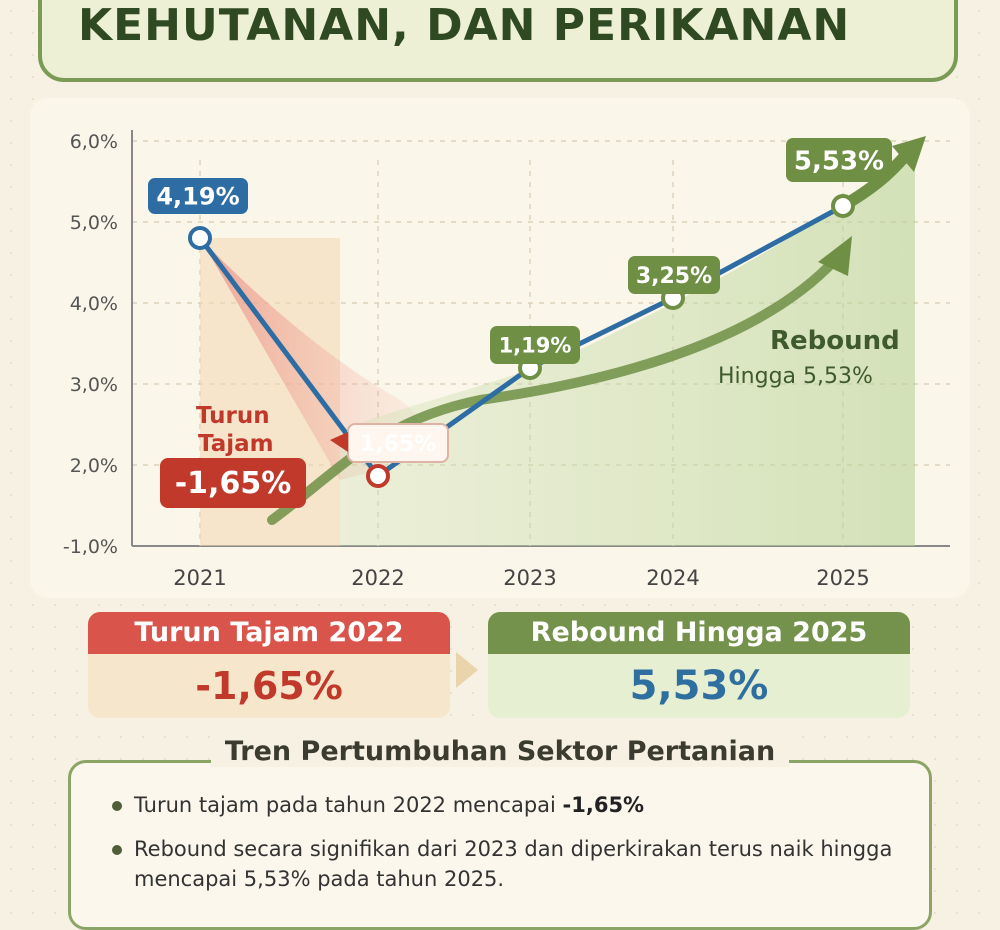 This screenshot has height=930, width=1000. I want to click on summary-arrow-icon, so click(467, 670).